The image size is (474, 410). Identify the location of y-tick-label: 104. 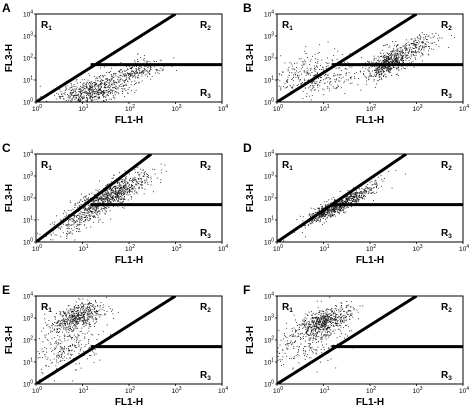
(28, 14).